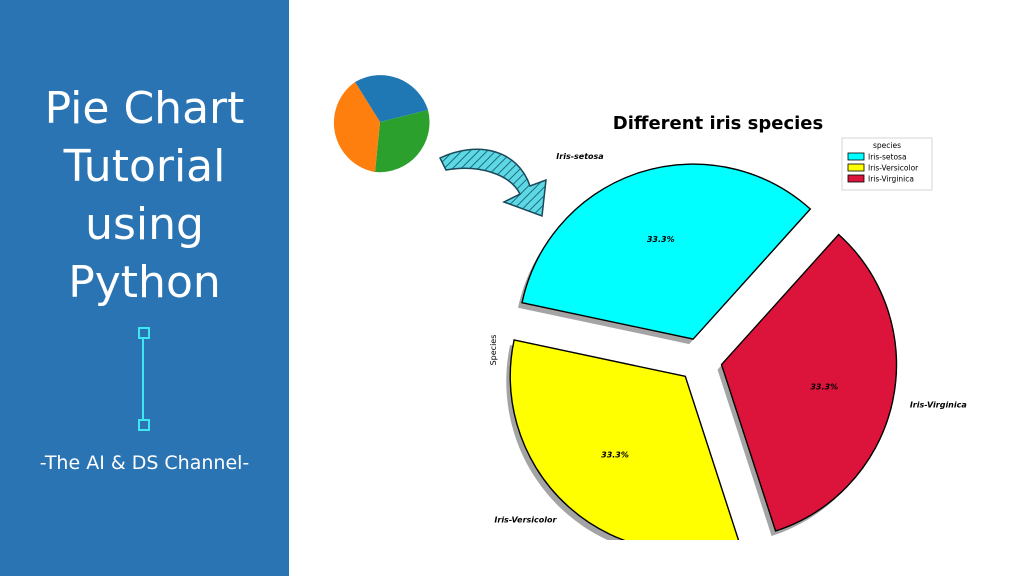  Describe the element at coordinates (891, 179) in the screenshot. I see `legend-label: Iris-Virginica` at that location.